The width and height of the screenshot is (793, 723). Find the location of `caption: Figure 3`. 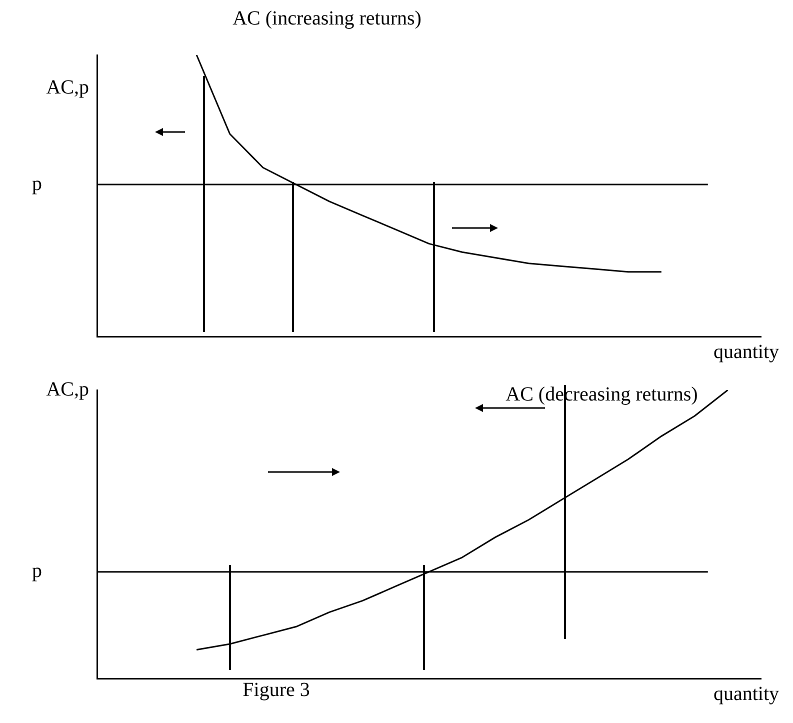

caption: Figure 3 is located at coordinates (276, 689).